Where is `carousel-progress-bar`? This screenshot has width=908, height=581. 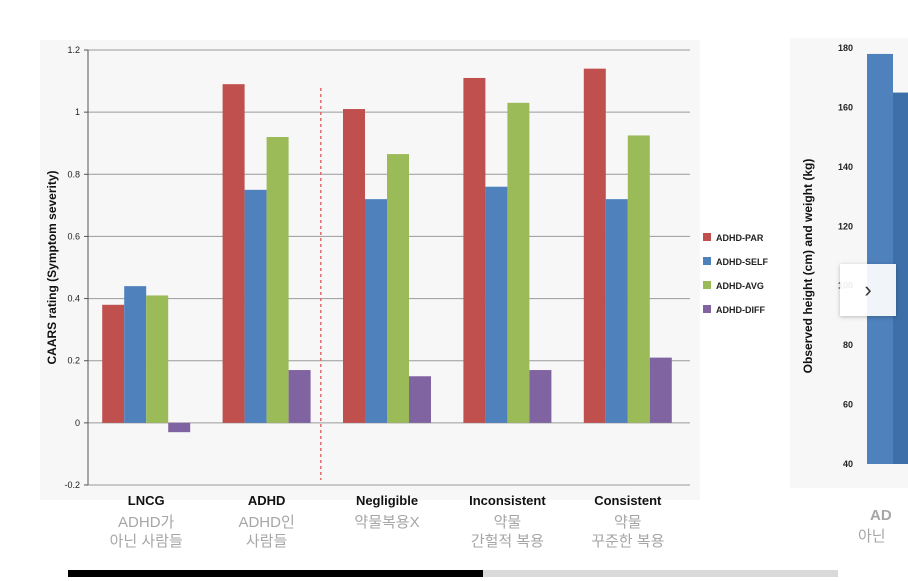 carousel-progress-bar is located at coordinates (453, 573).